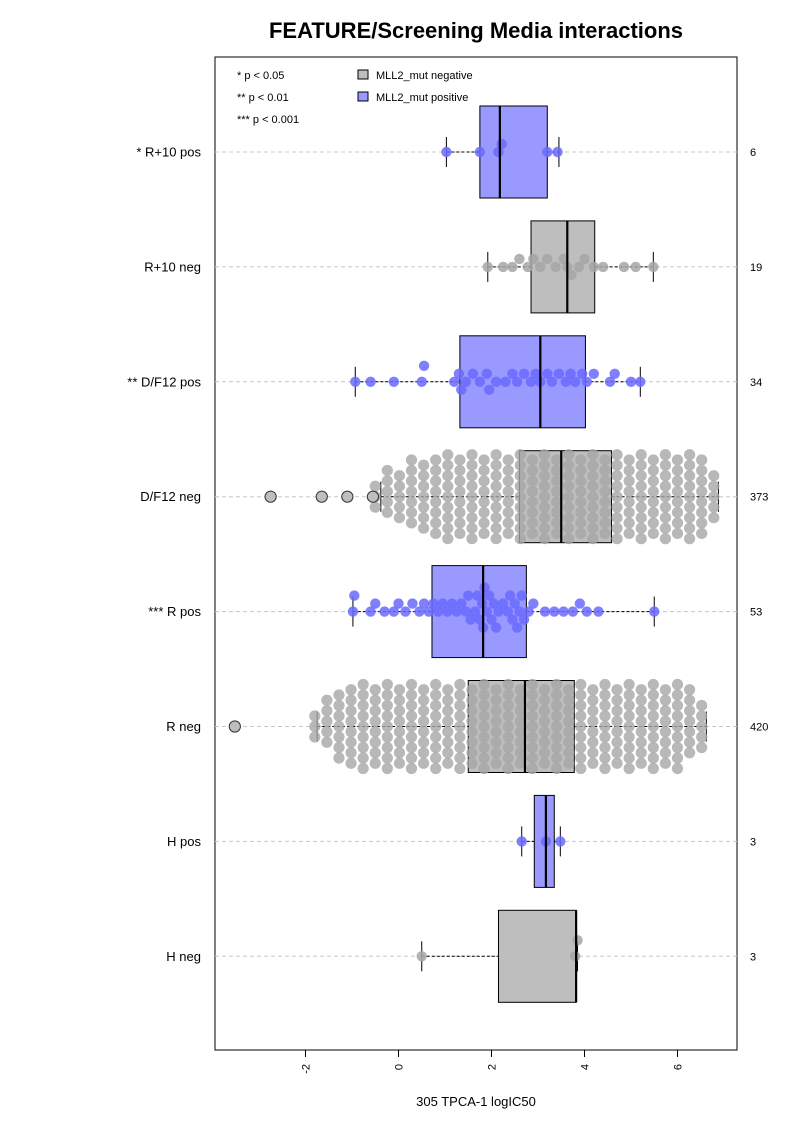  I want to click on x-tick-label: 6, so click(679, 1067).